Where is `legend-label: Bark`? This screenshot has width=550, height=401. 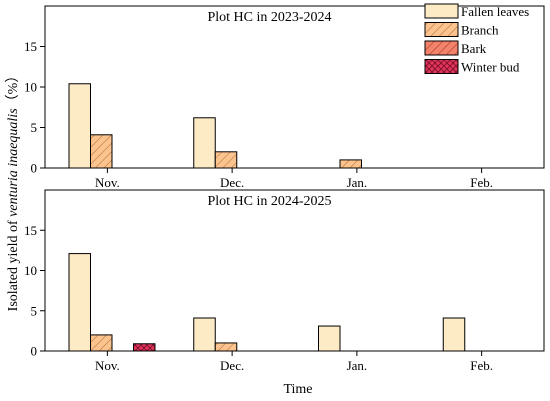
legend-label: Bark is located at coordinates (474, 48).